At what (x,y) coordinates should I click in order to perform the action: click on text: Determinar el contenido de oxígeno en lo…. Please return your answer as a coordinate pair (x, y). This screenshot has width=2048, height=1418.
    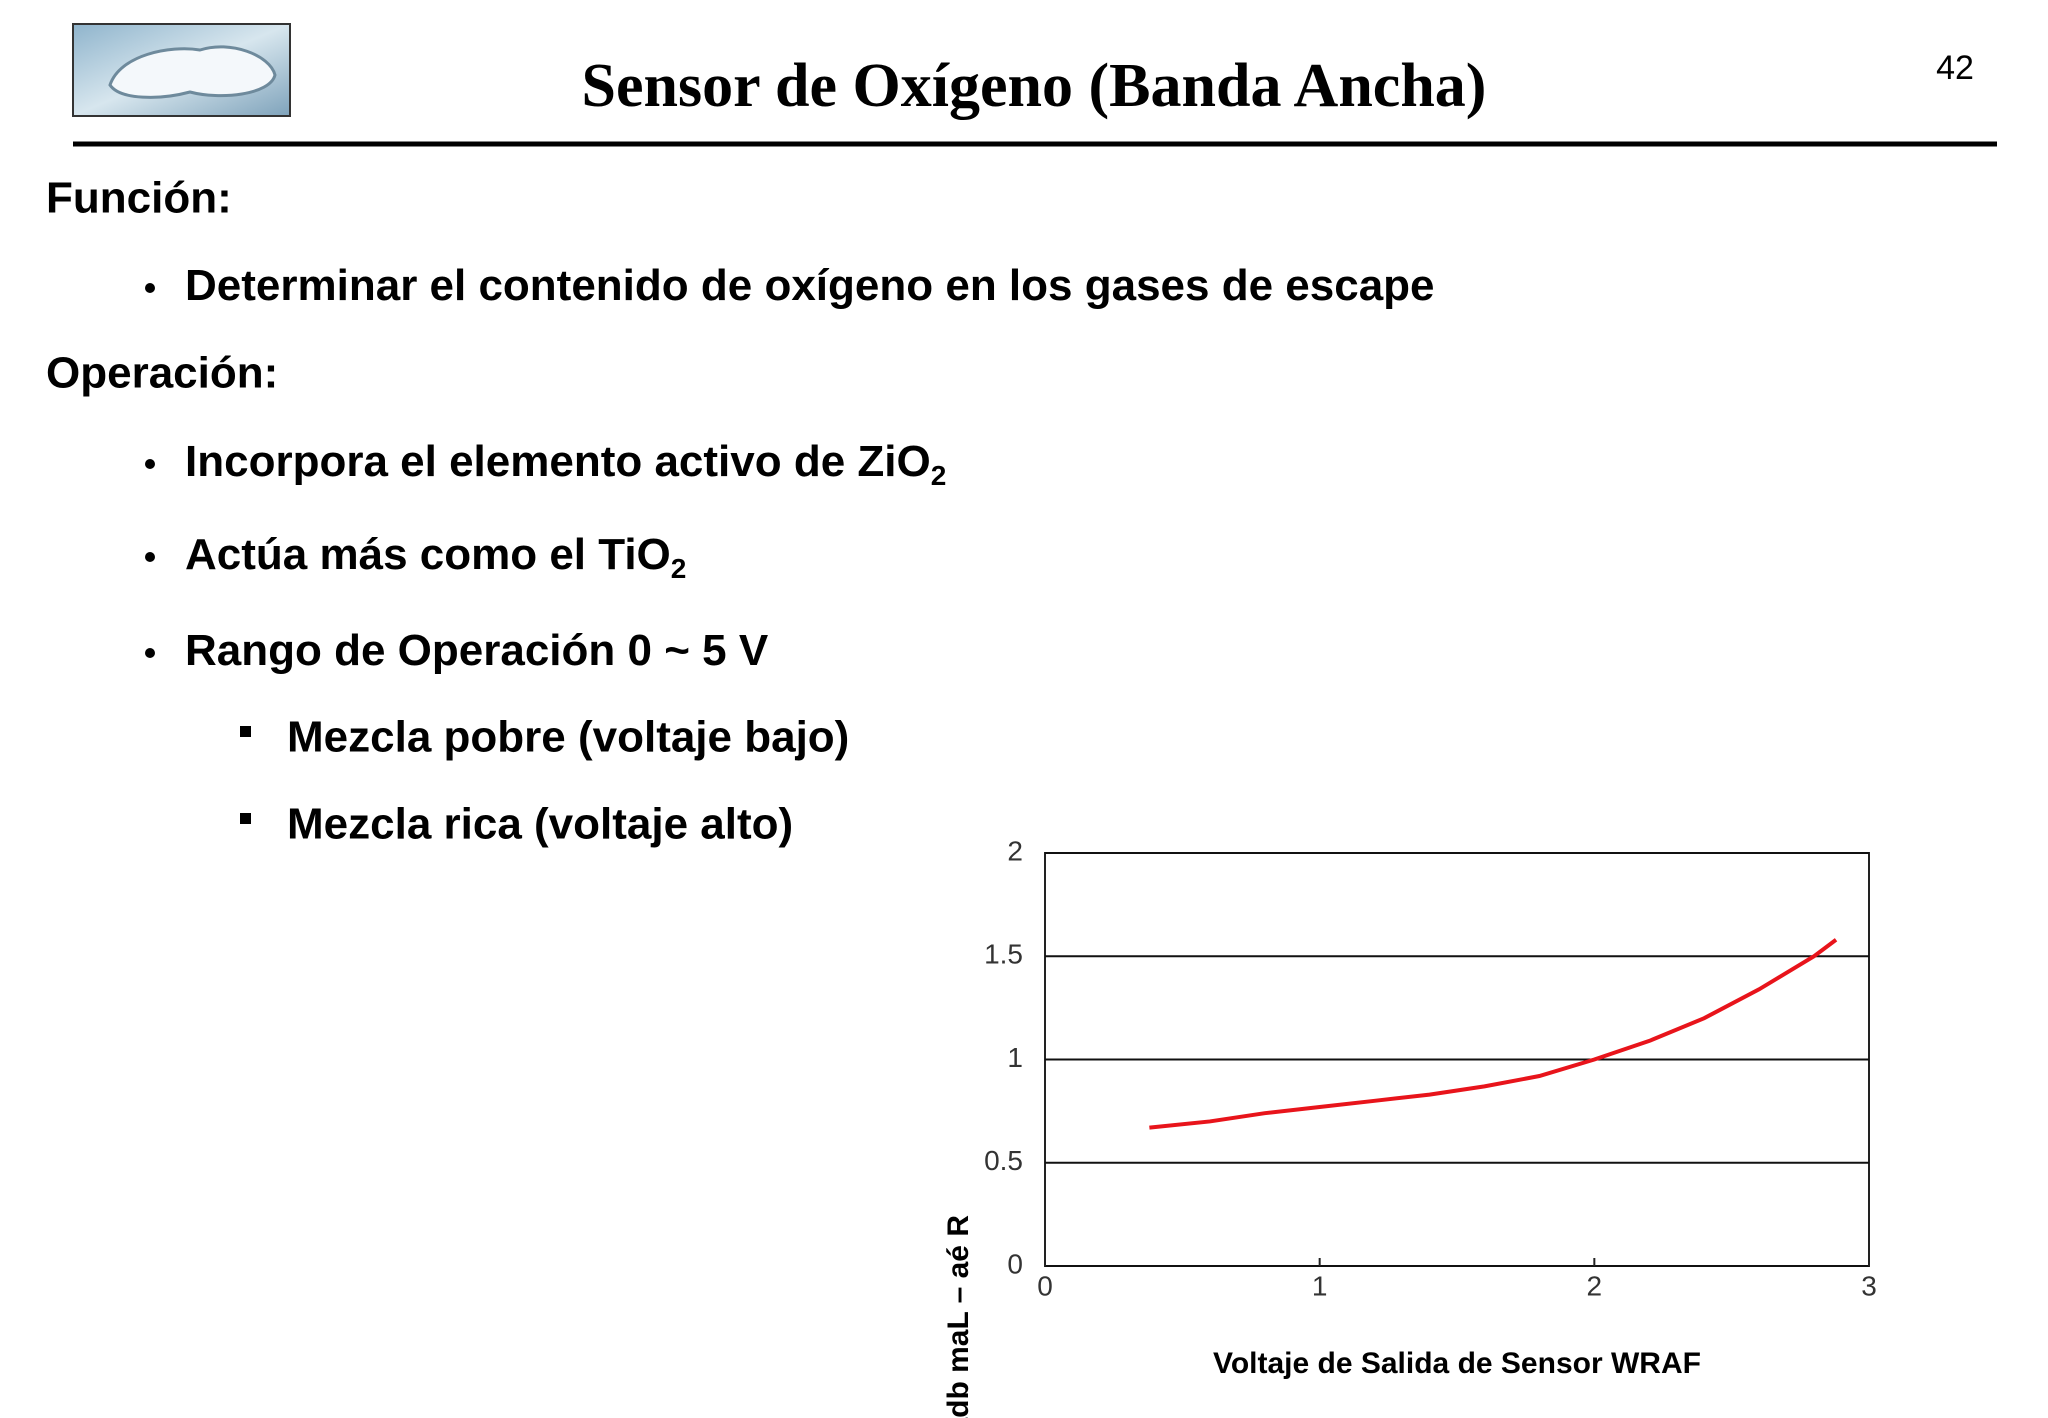
    Looking at the image, I should click on (810, 285).